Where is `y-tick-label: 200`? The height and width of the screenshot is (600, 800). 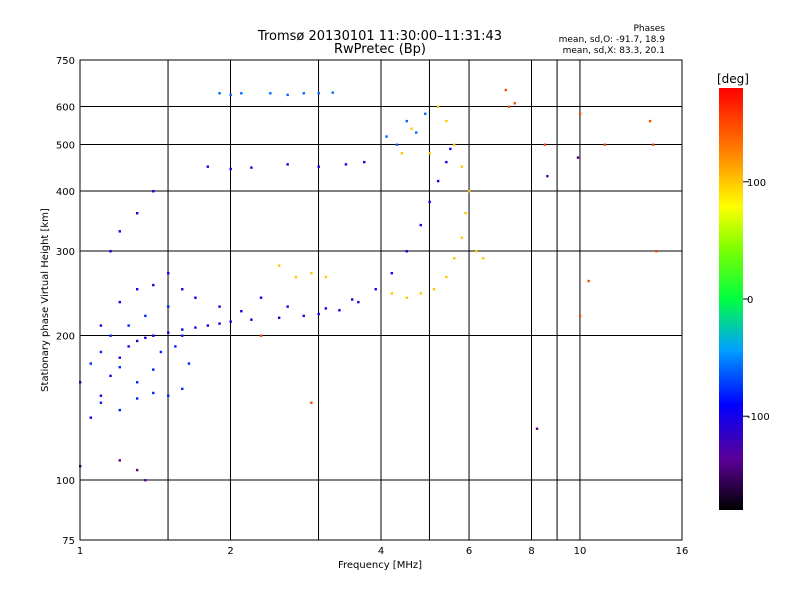
y-tick-label: 200 is located at coordinates (65, 337).